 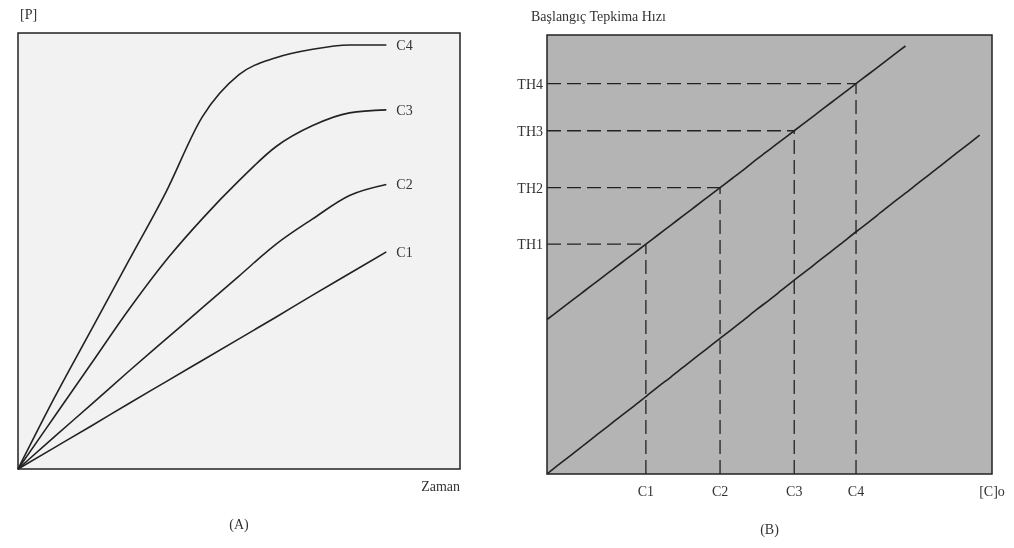 What do you see at coordinates (530, 131) in the screenshot?
I see `ref-line-label: TH3` at bounding box center [530, 131].